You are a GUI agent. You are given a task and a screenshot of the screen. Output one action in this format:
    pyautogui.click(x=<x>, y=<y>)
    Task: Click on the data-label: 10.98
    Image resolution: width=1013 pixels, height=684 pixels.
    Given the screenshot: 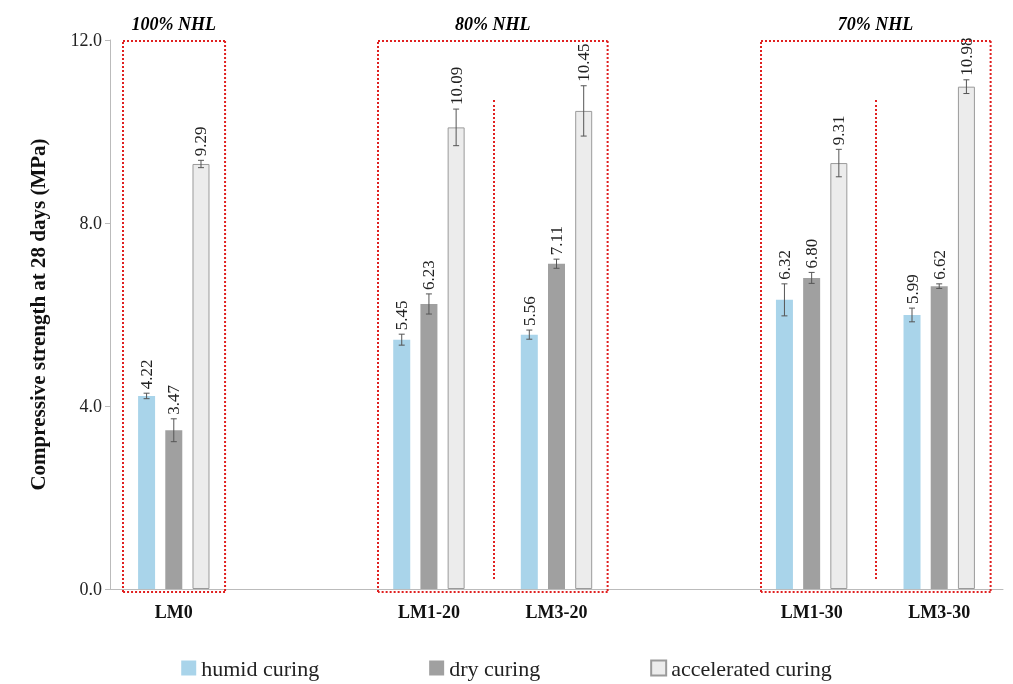 What is the action you would take?
    pyautogui.click(x=966, y=56)
    